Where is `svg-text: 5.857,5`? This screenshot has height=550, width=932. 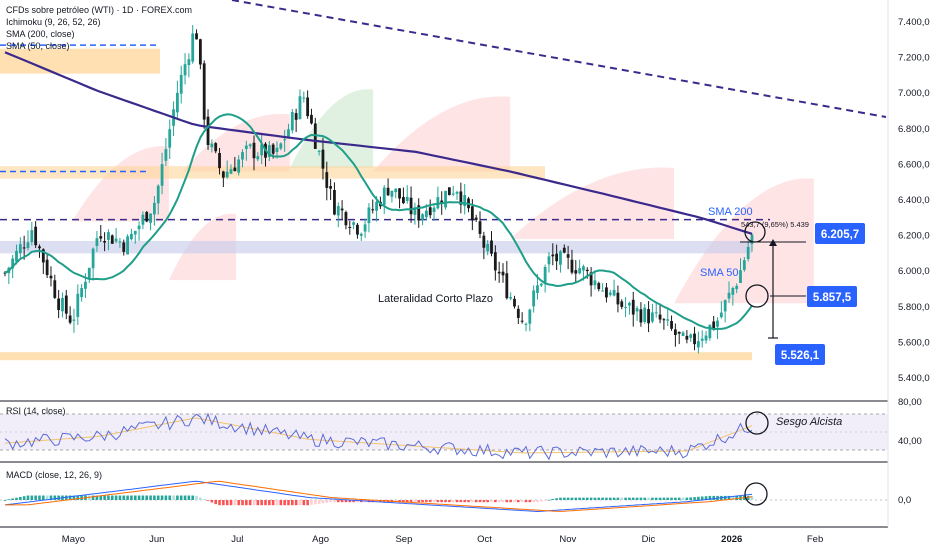
svg-text: 5.857,5 is located at coordinates (832, 298).